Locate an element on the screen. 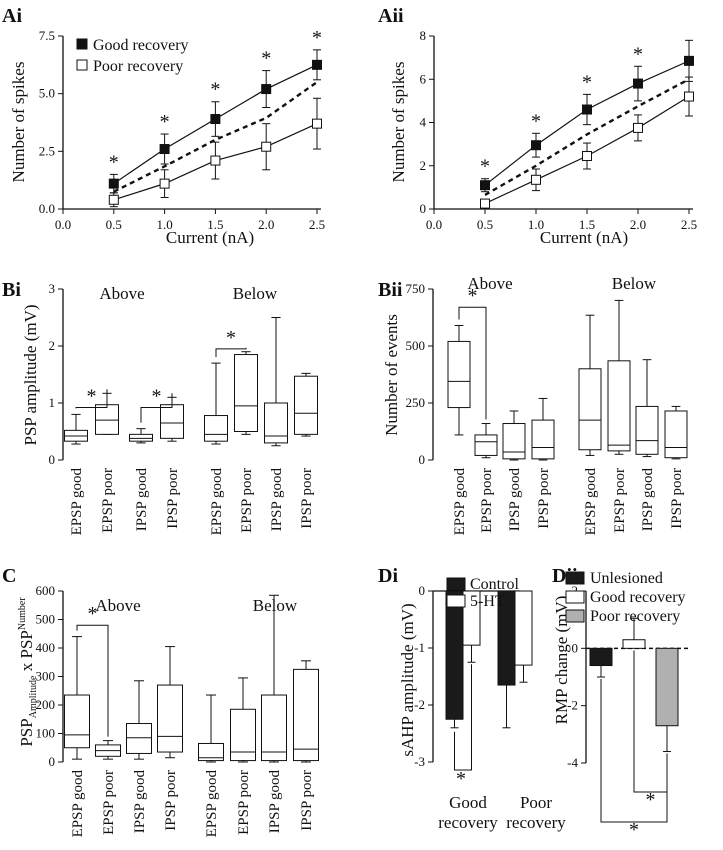 The width and height of the screenshot is (723, 850). aii-x-tick-label: 2.5 is located at coordinates (689, 224).